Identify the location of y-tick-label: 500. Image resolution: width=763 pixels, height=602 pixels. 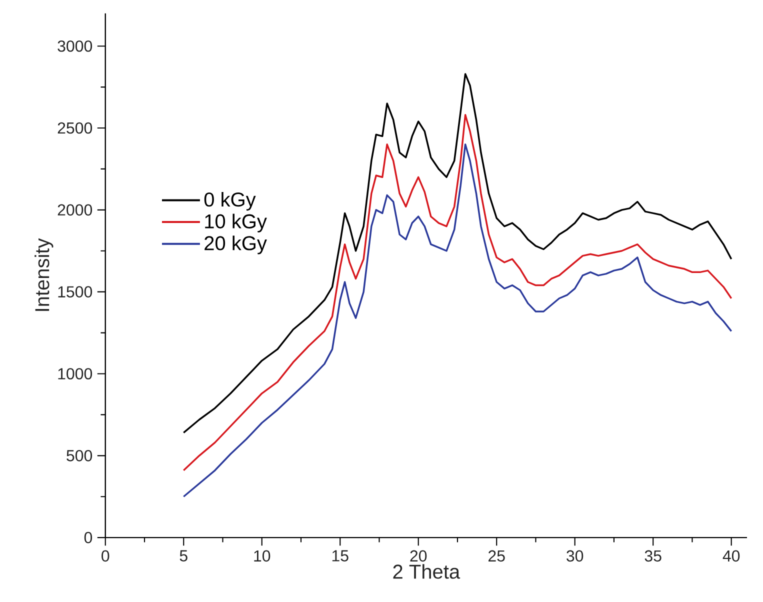
(79, 456).